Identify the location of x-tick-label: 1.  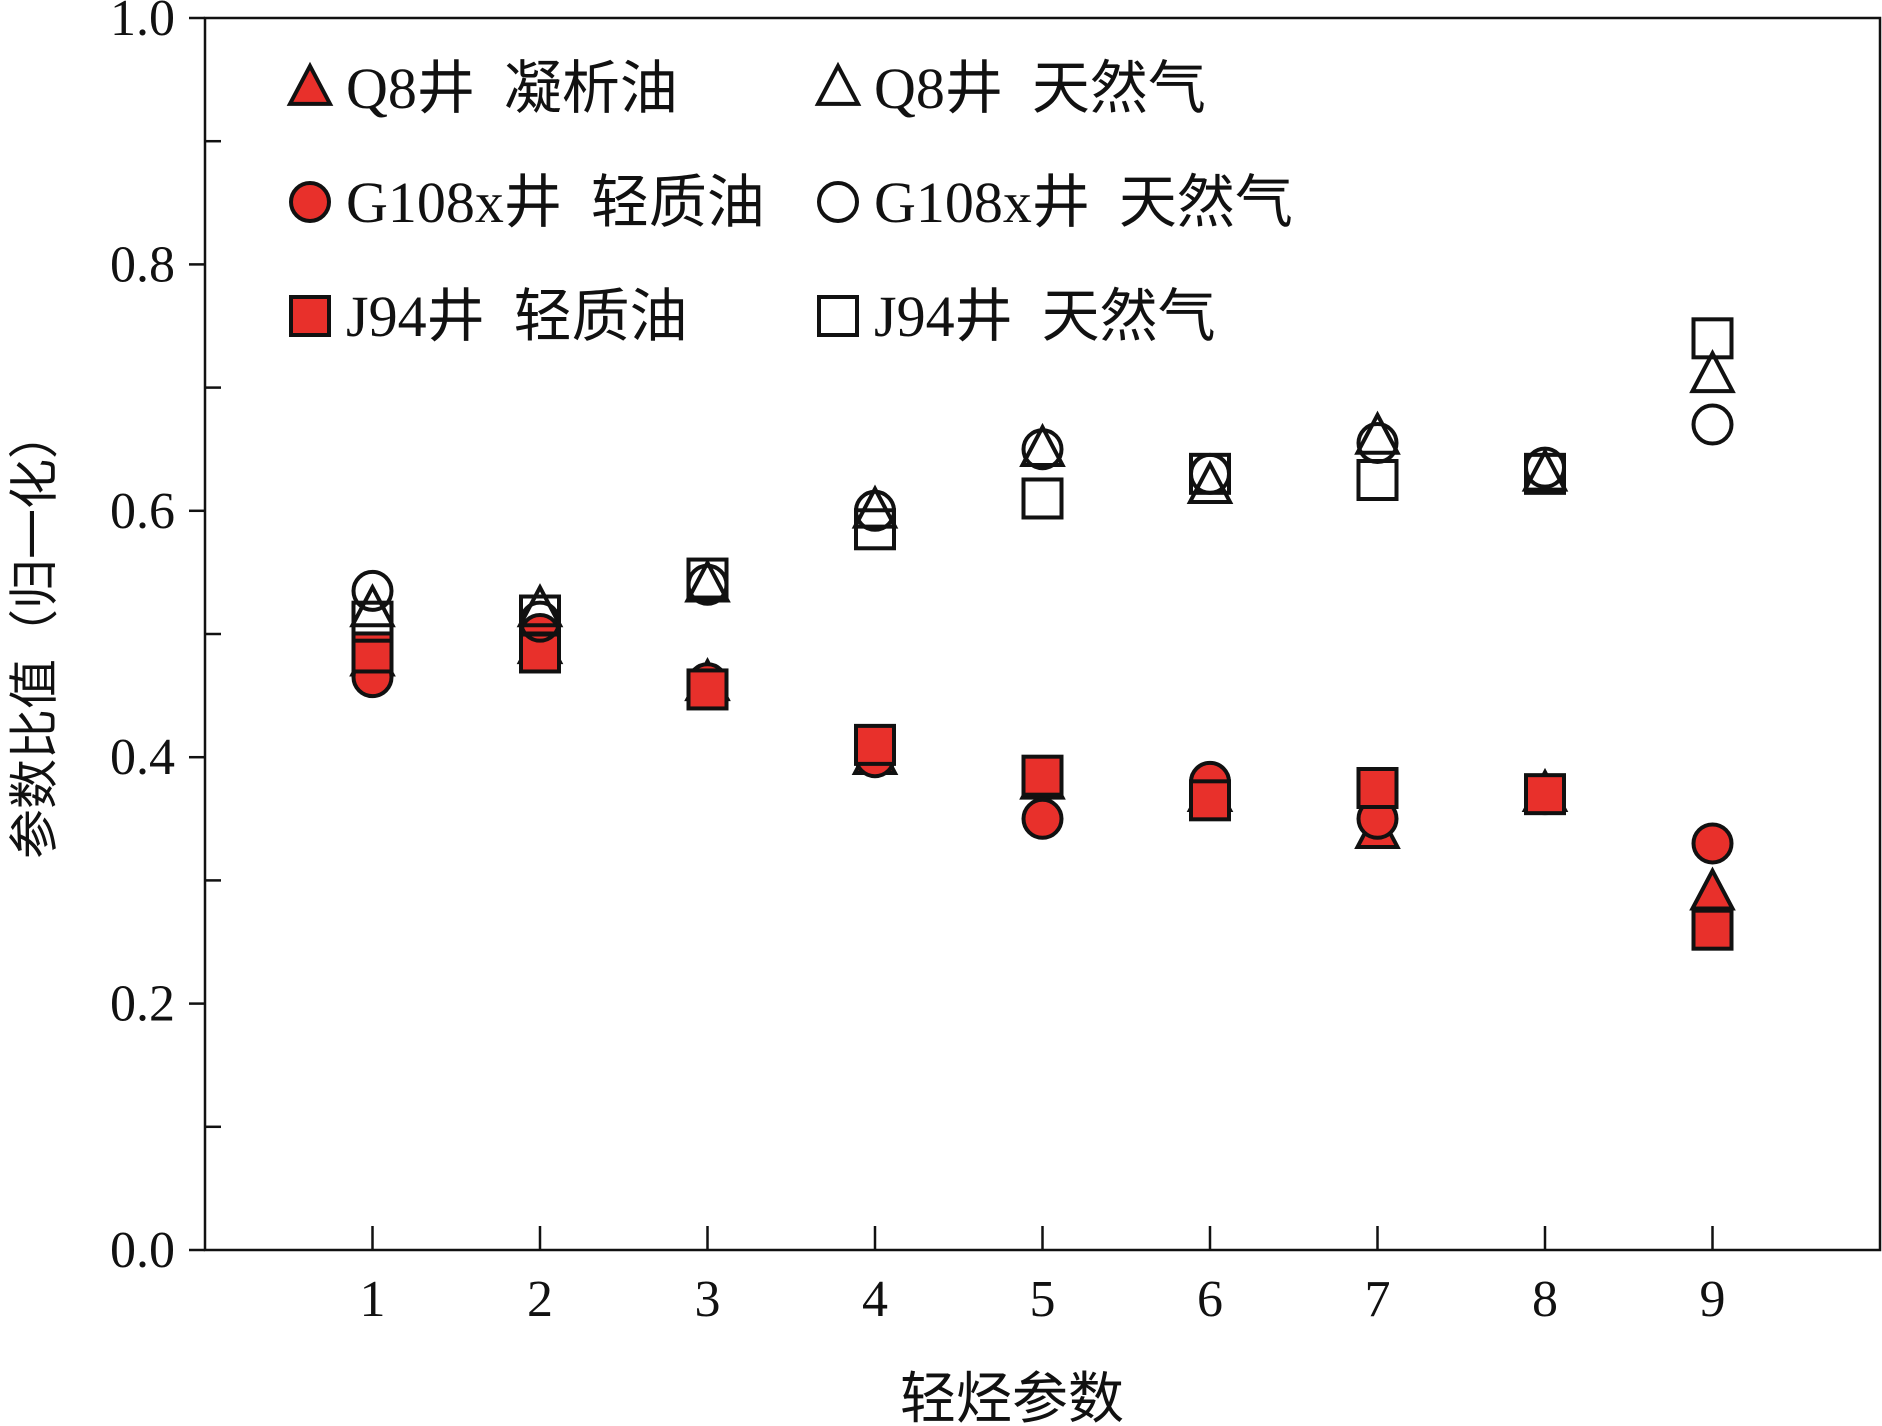
(373, 1299).